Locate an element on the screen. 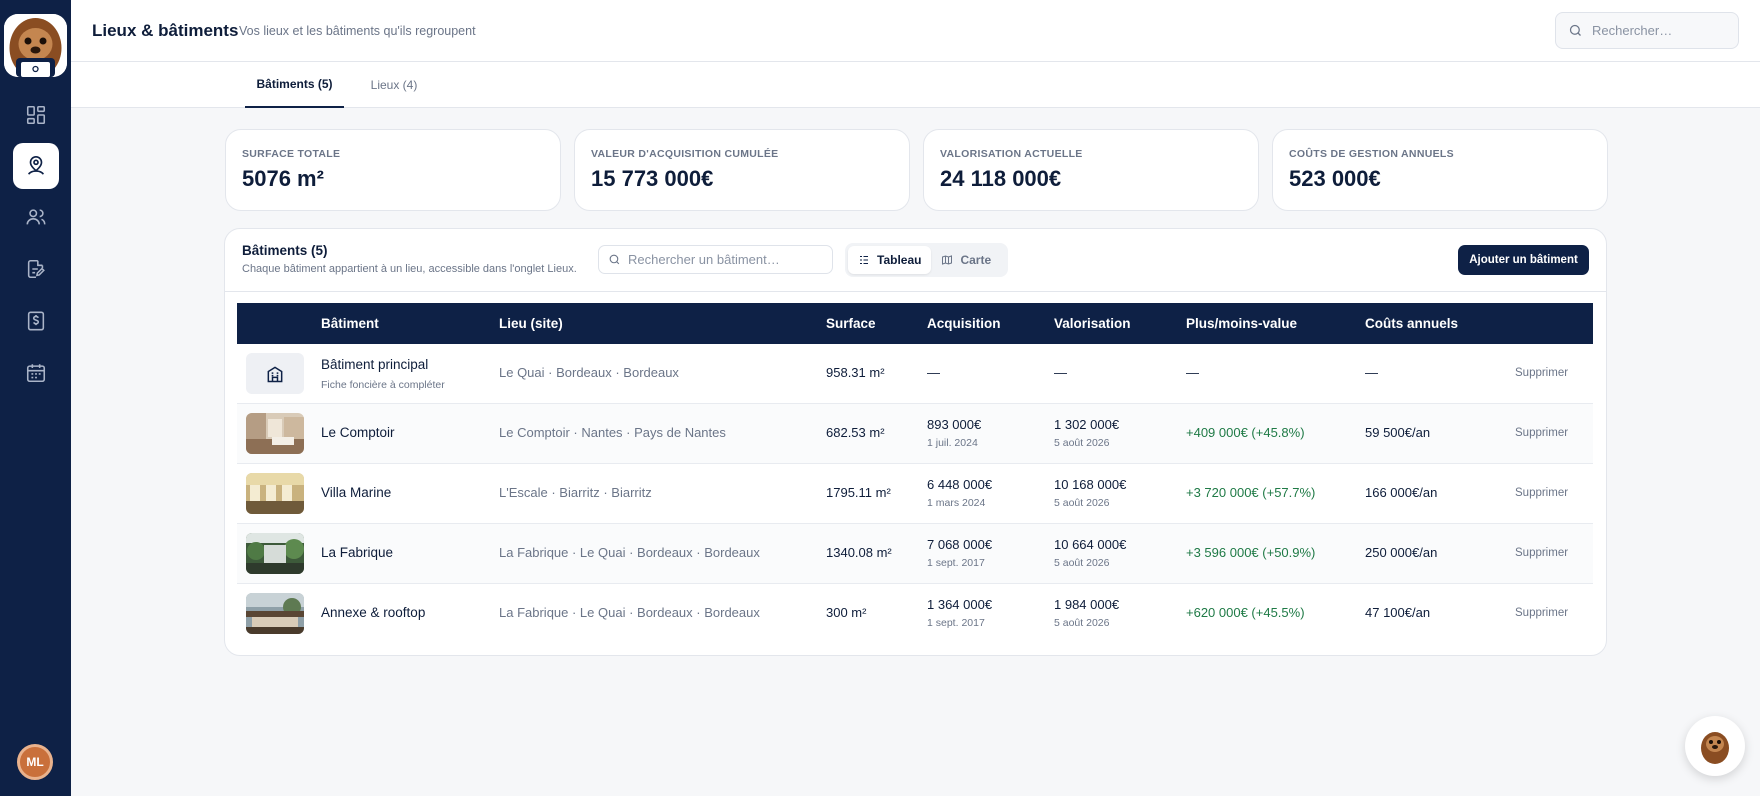 The width and height of the screenshot is (1760, 796). view-toggle: Tableau Carte is located at coordinates (926, 260).